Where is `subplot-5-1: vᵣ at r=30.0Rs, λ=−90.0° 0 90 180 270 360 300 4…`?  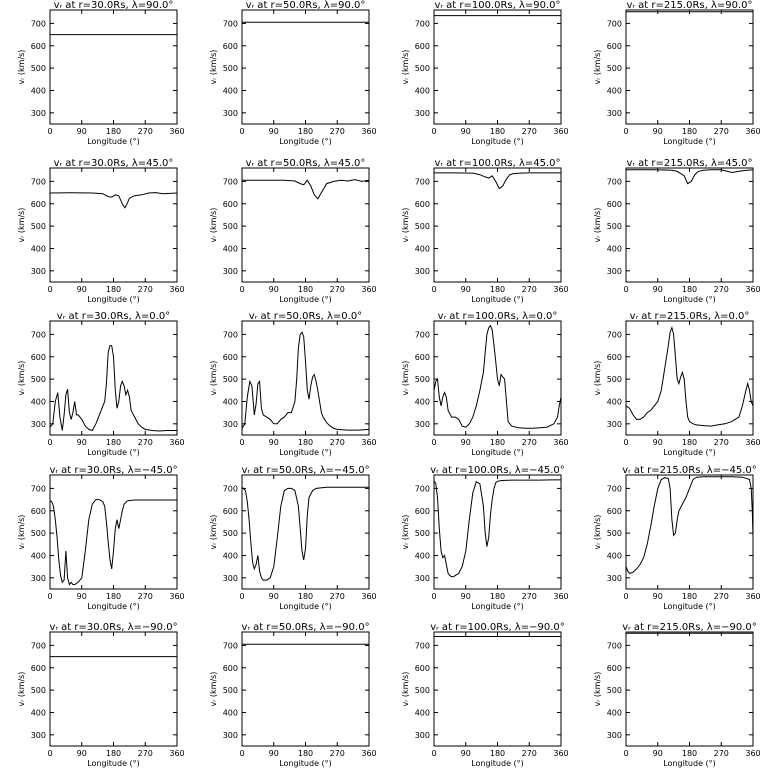
subplot-5-1: vᵣ at r=30.0Rs, λ=−90.0° 0 90 180 270 360 300 4… is located at coordinates (101, 695).